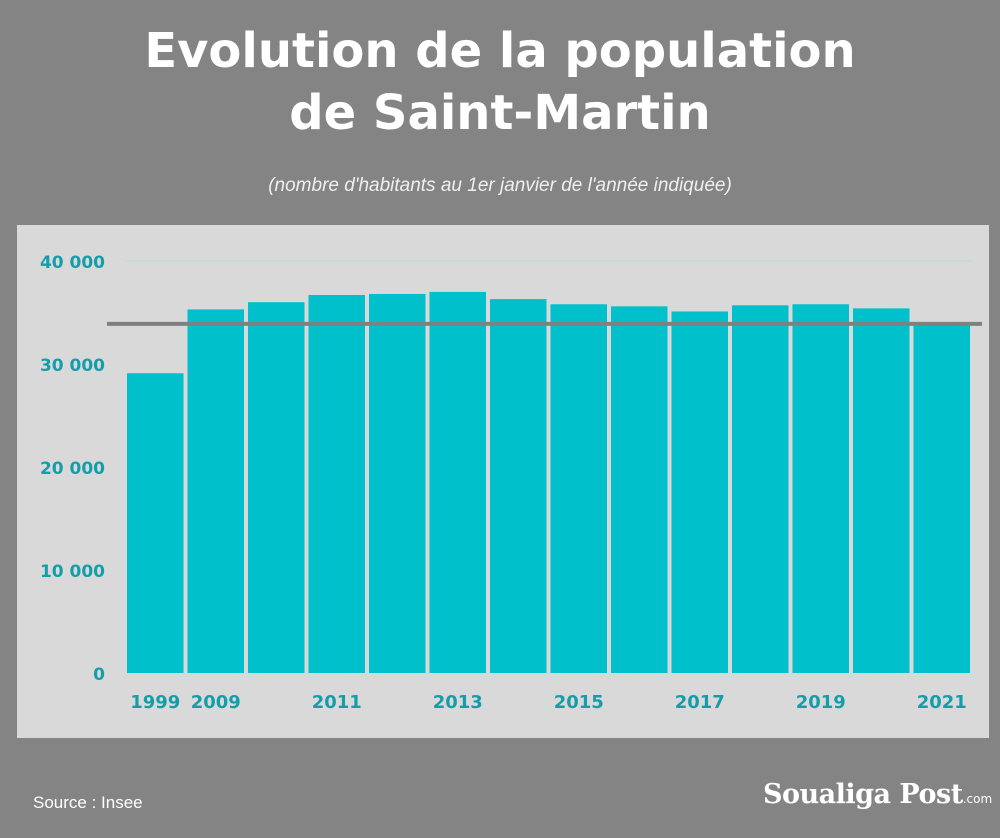 This screenshot has width=1000, height=838. Describe the element at coordinates (336, 483) in the screenshot. I see `bar-2011` at that location.